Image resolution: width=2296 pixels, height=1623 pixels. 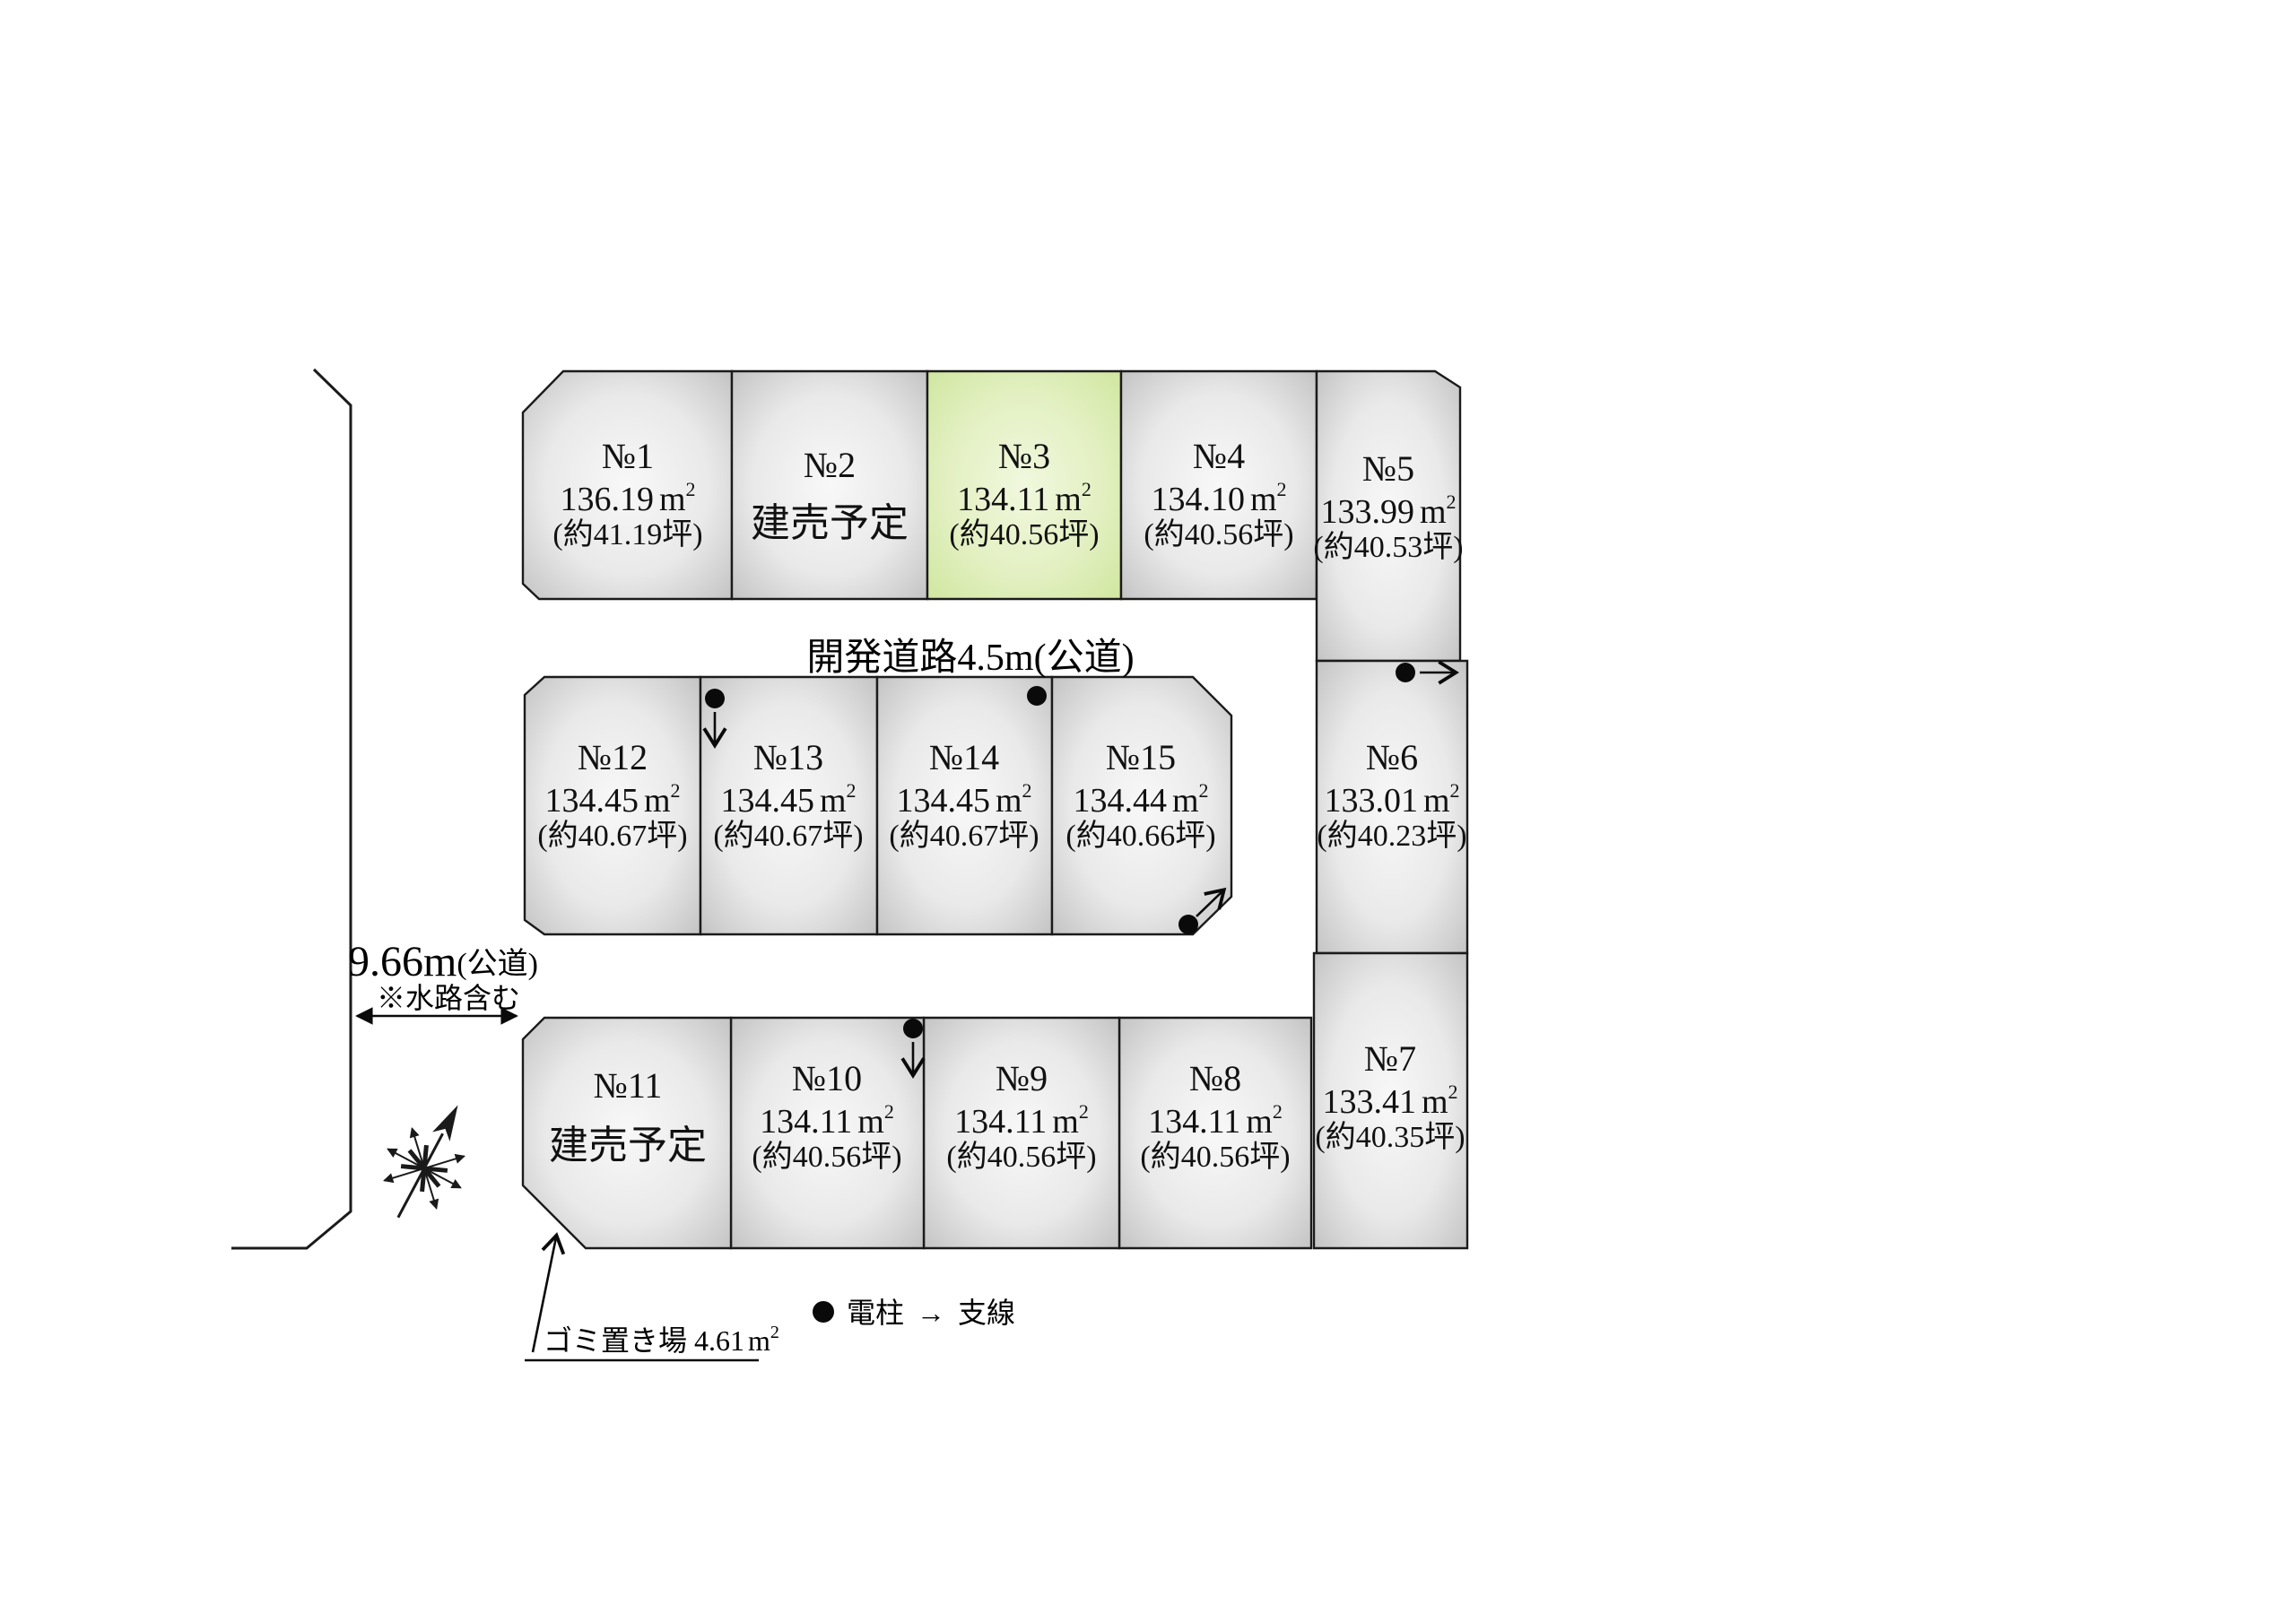 What do you see at coordinates (1140, 799) in the screenshot?
I see `lot-no15-area: 134.44 m2` at bounding box center [1140, 799].